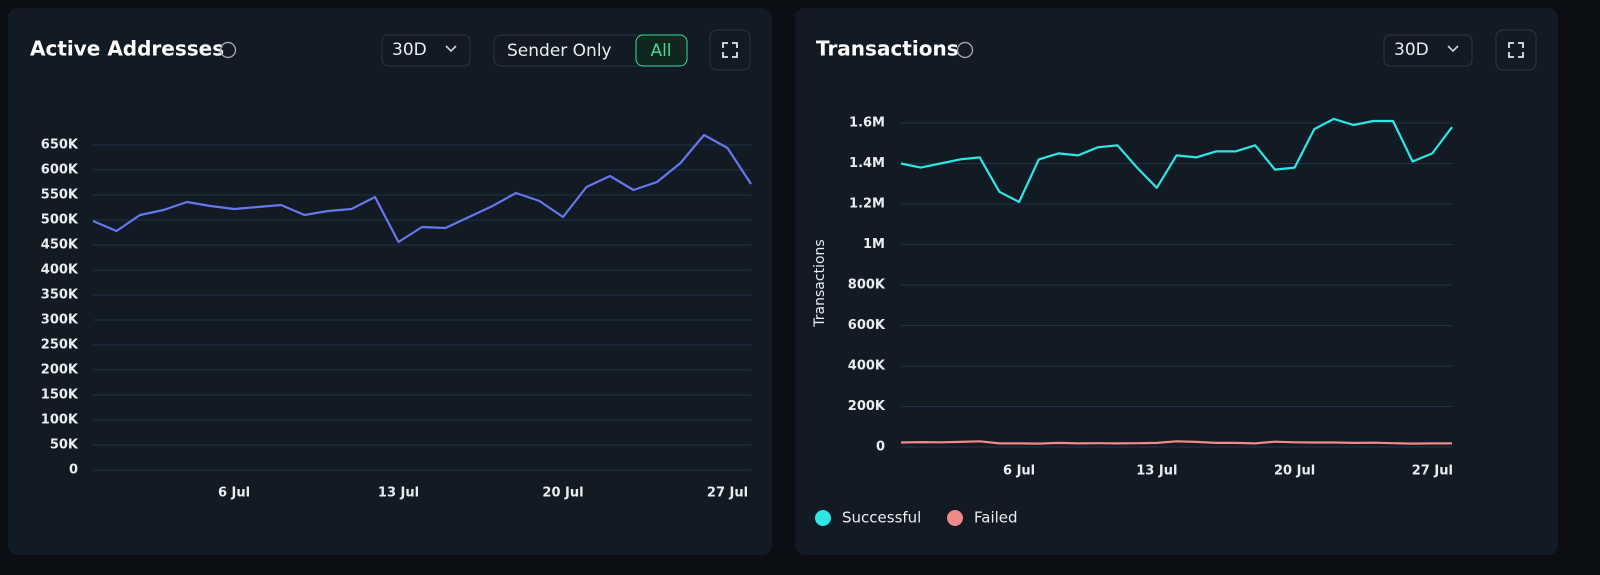  I want to click on legend-label: Successful, so click(881, 518).